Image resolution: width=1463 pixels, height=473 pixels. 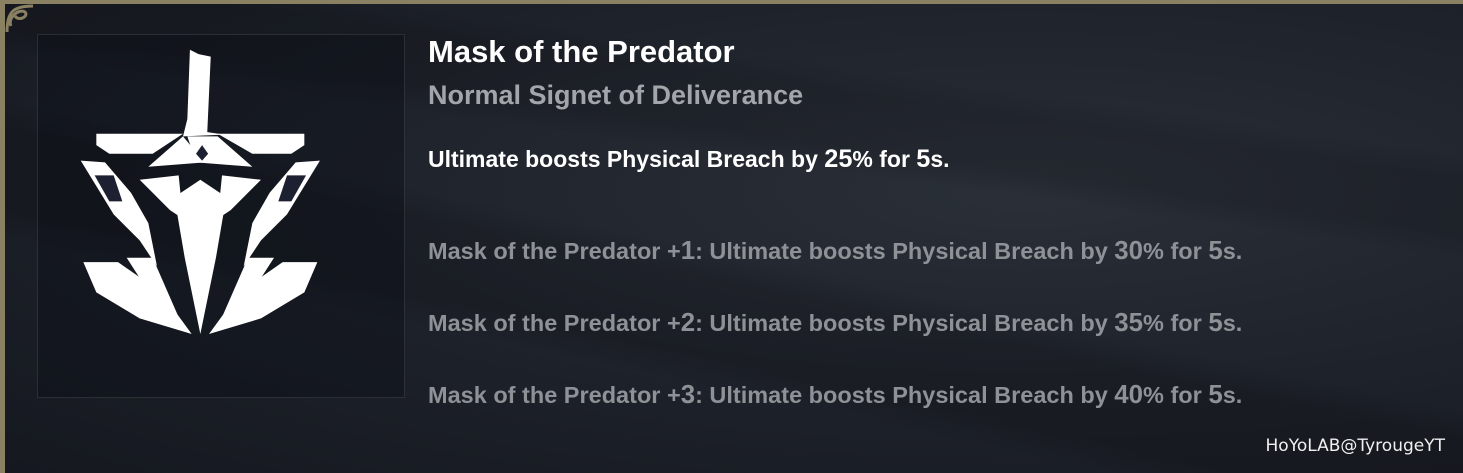 What do you see at coordinates (200, 191) in the screenshot?
I see `predator-mask-emblem-icon` at bounding box center [200, 191].